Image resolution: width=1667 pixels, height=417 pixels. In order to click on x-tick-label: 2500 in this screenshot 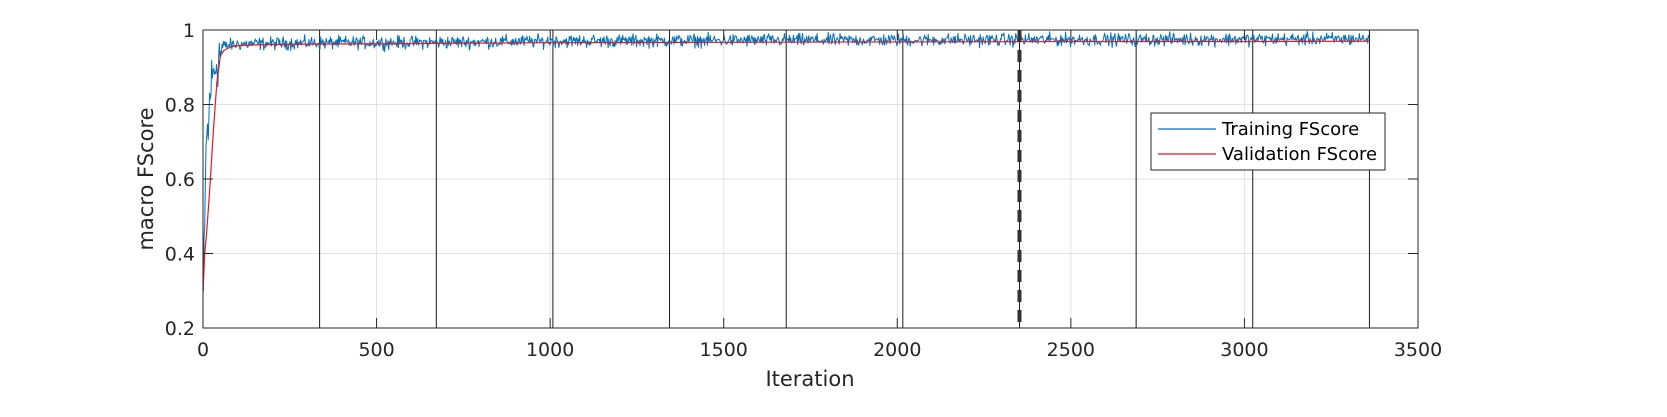, I will do `click(1071, 350)`.